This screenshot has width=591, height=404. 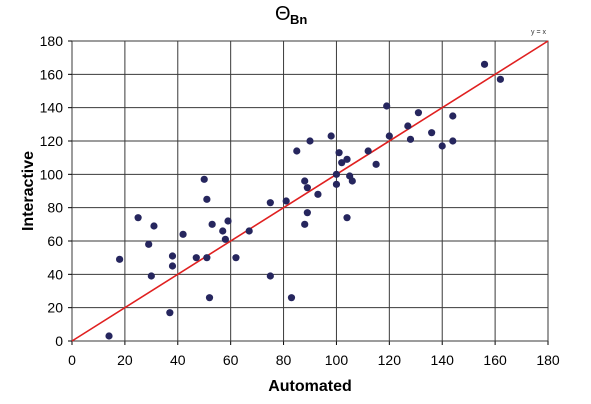 What do you see at coordinates (55, 308) in the screenshot?
I see `y-tick-label: 20` at bounding box center [55, 308].